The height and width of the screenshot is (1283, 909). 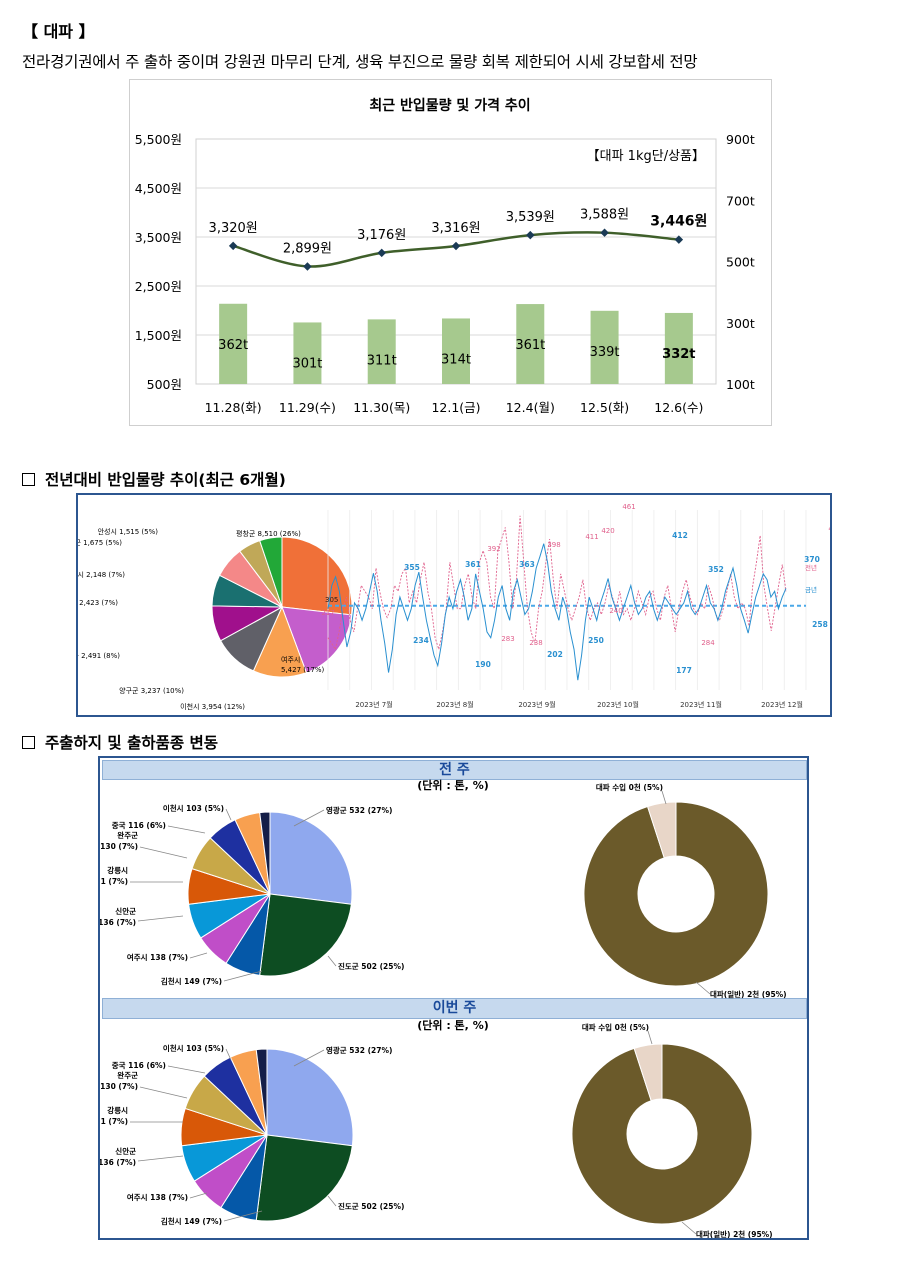 What do you see at coordinates (629, 787) in the screenshot?
I see `donut-label: 대파 수입 0천 (5%)` at bounding box center [629, 787].